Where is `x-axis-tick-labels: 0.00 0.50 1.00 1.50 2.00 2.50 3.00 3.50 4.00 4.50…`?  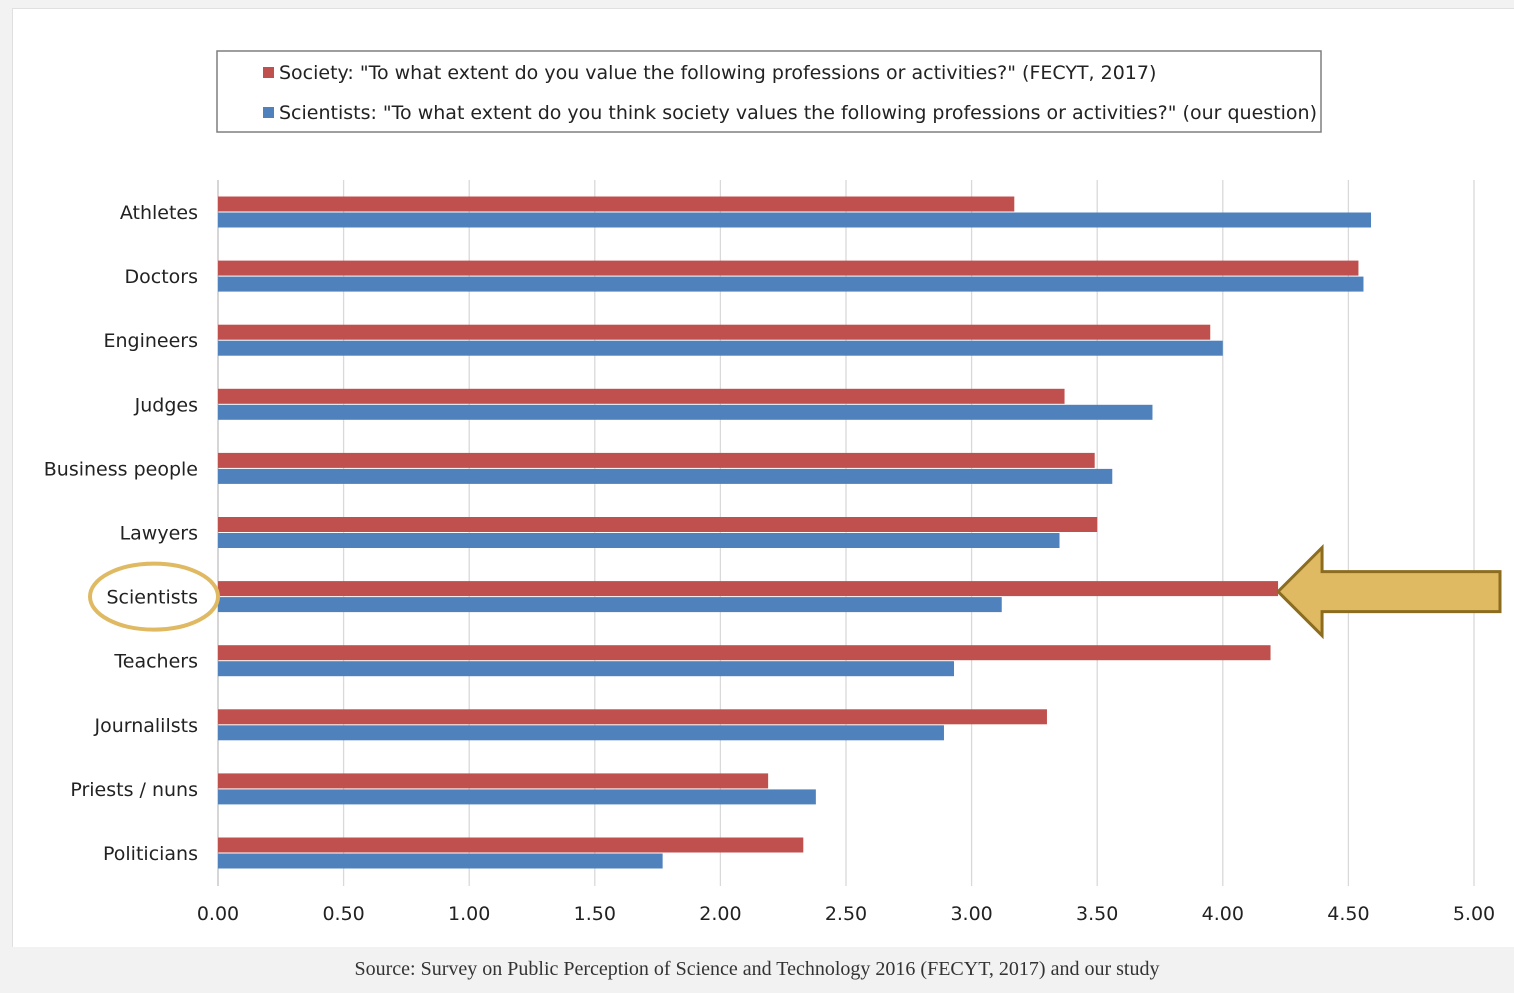
x-axis-tick-labels: 0.00 0.50 1.00 1.50 2.00 2.50 3.00 3.50 4.00 4.50… is located at coordinates (846, 914).